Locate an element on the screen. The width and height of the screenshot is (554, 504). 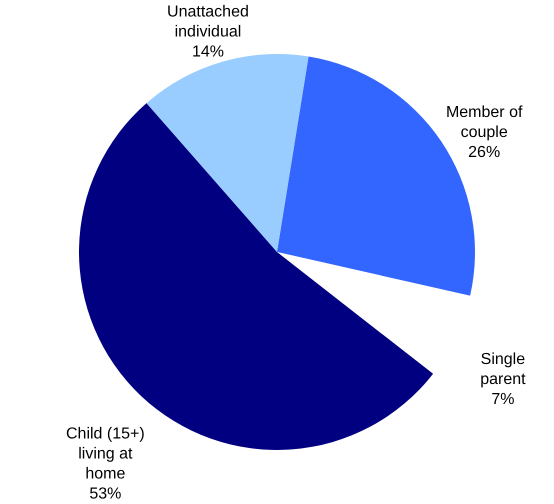
data-label: 26% is located at coordinates (484, 153).